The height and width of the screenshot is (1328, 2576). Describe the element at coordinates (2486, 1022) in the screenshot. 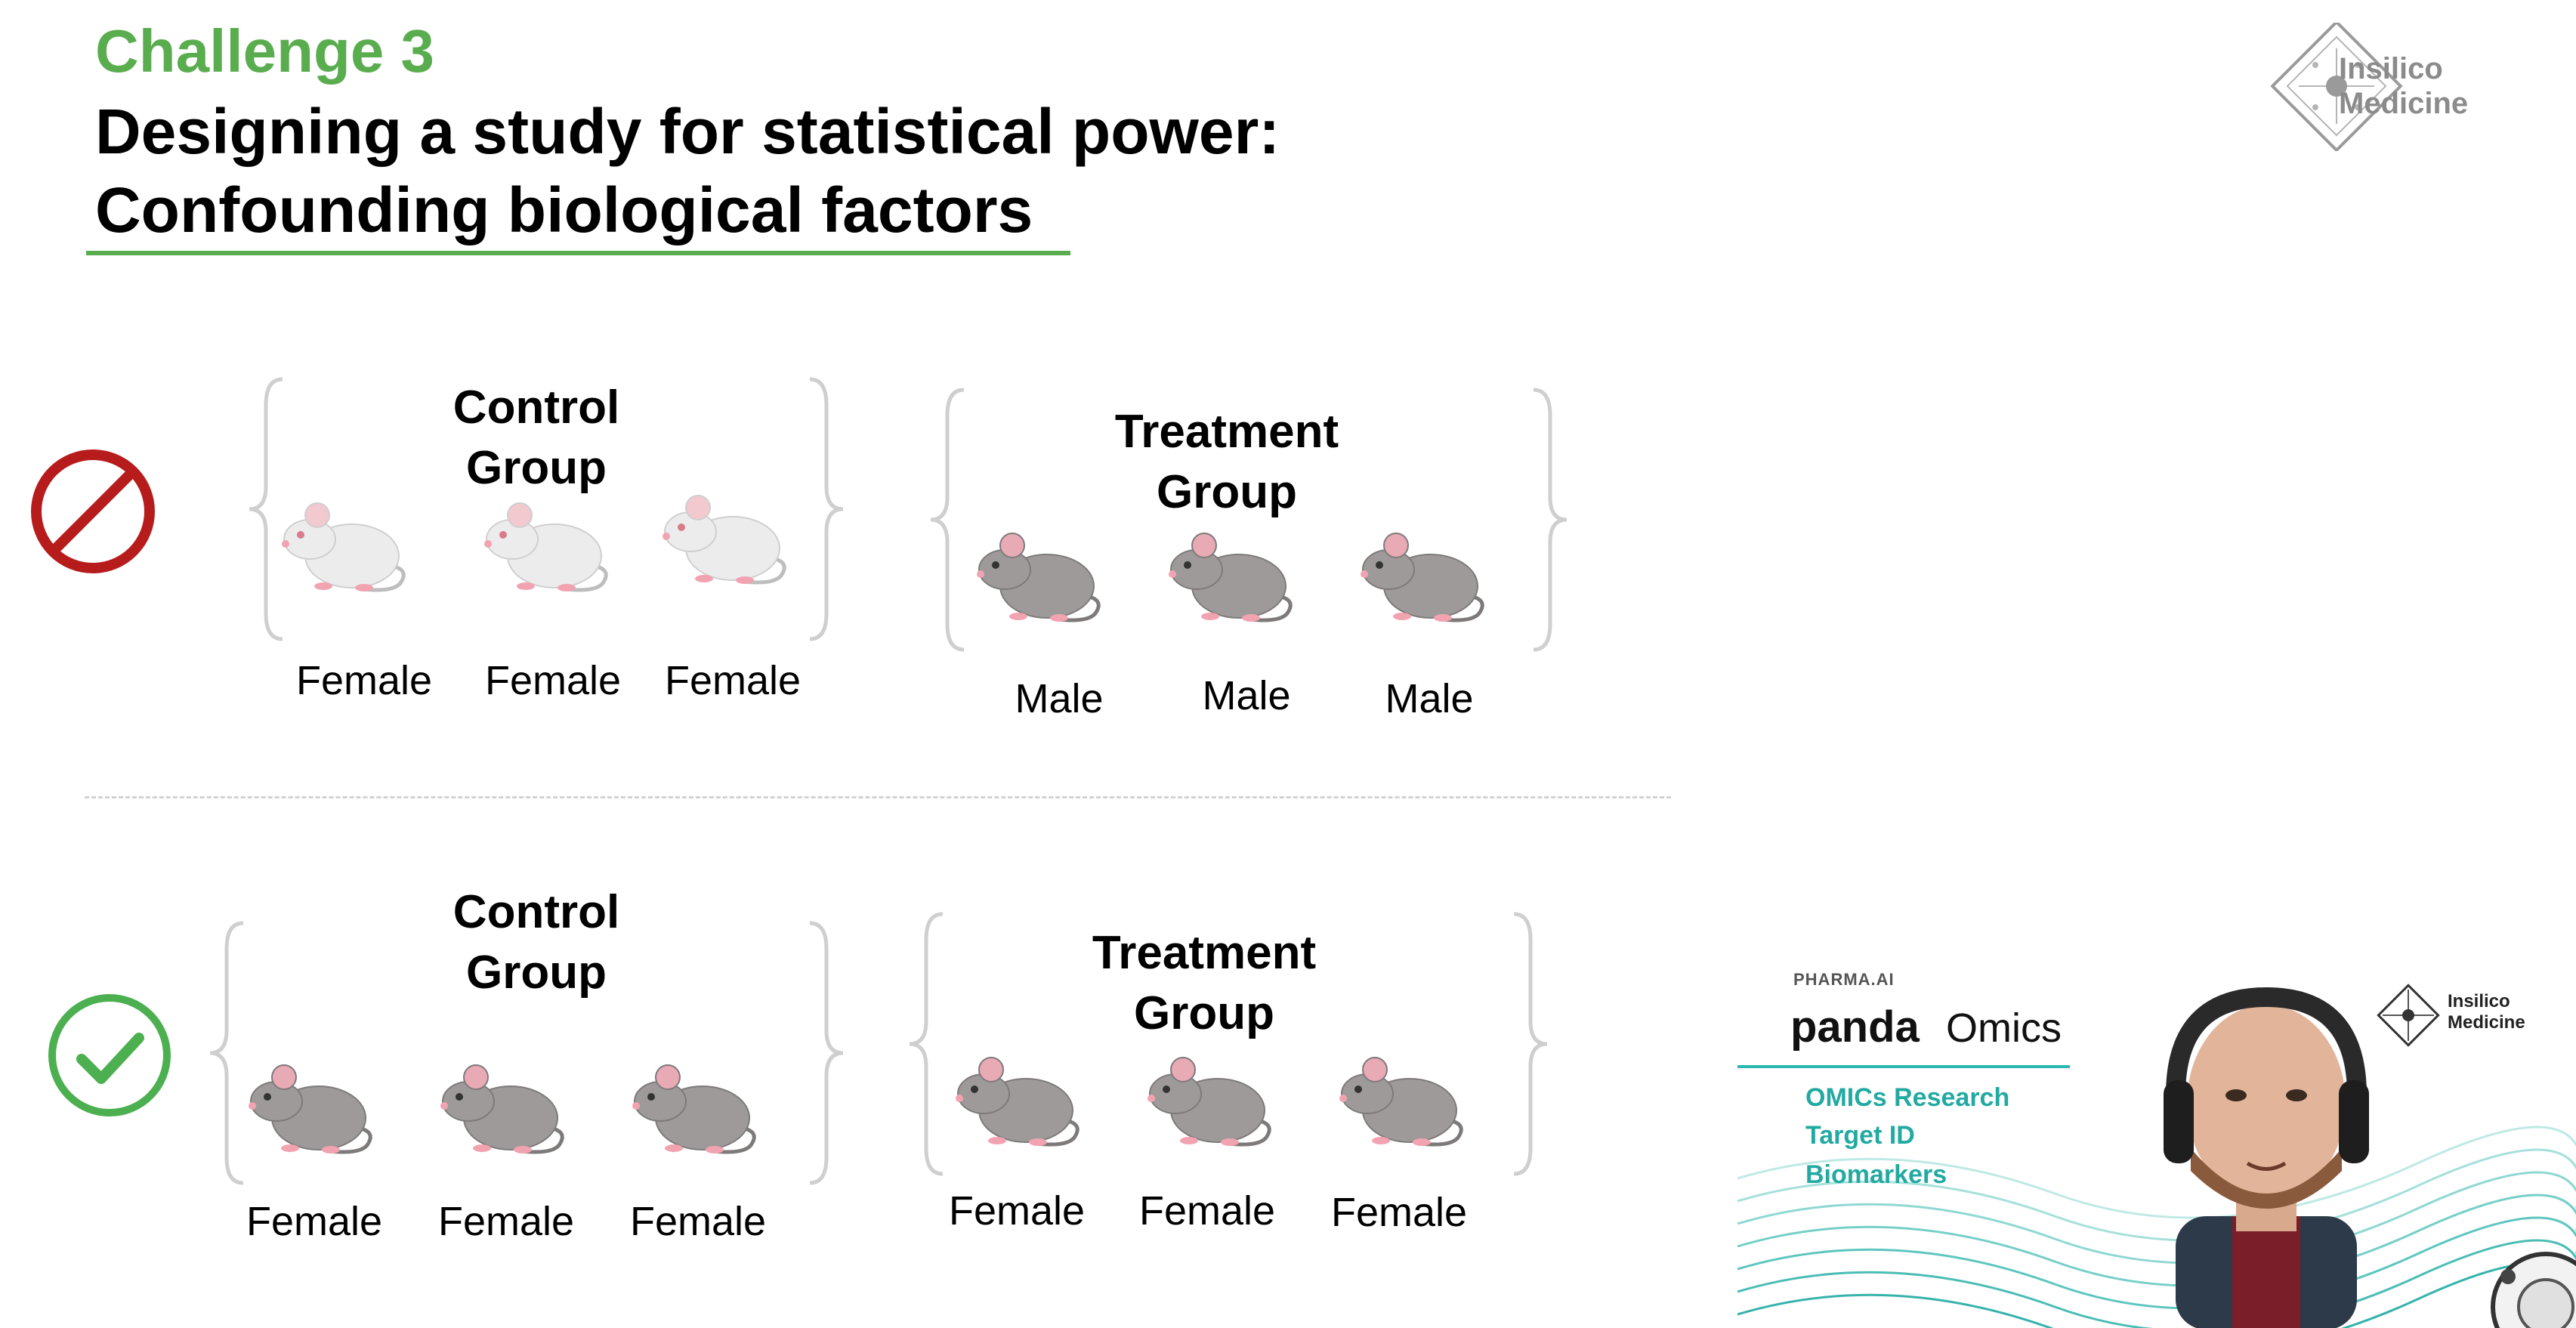

I see `overlay-logo-line-2: Medicine` at that location.